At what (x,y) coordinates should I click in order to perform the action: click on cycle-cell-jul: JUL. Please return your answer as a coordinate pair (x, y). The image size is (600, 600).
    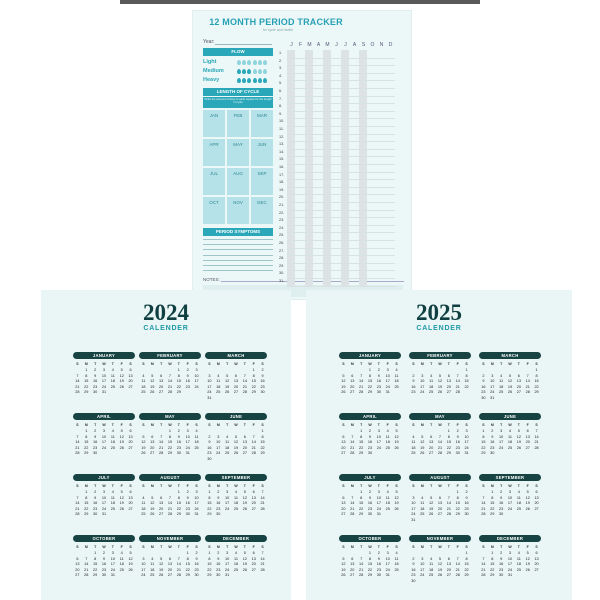
    Looking at the image, I should click on (214, 181).